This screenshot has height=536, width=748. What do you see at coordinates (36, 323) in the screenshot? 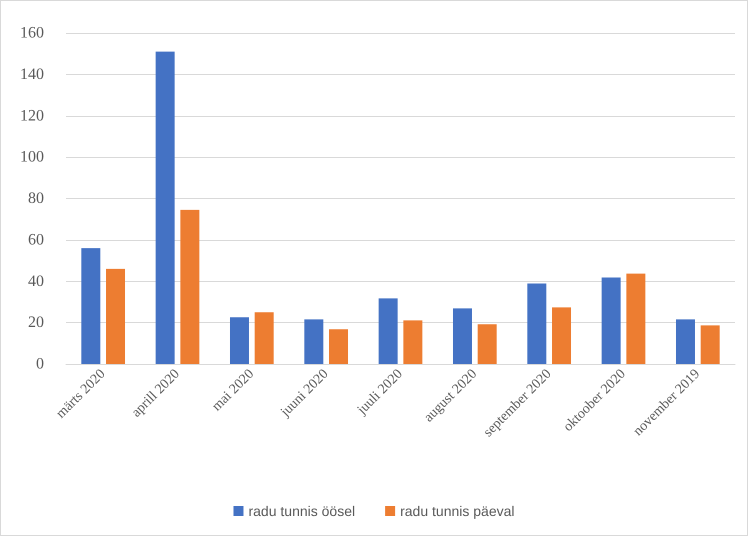
I see `y-tick-label: 20` at bounding box center [36, 323].